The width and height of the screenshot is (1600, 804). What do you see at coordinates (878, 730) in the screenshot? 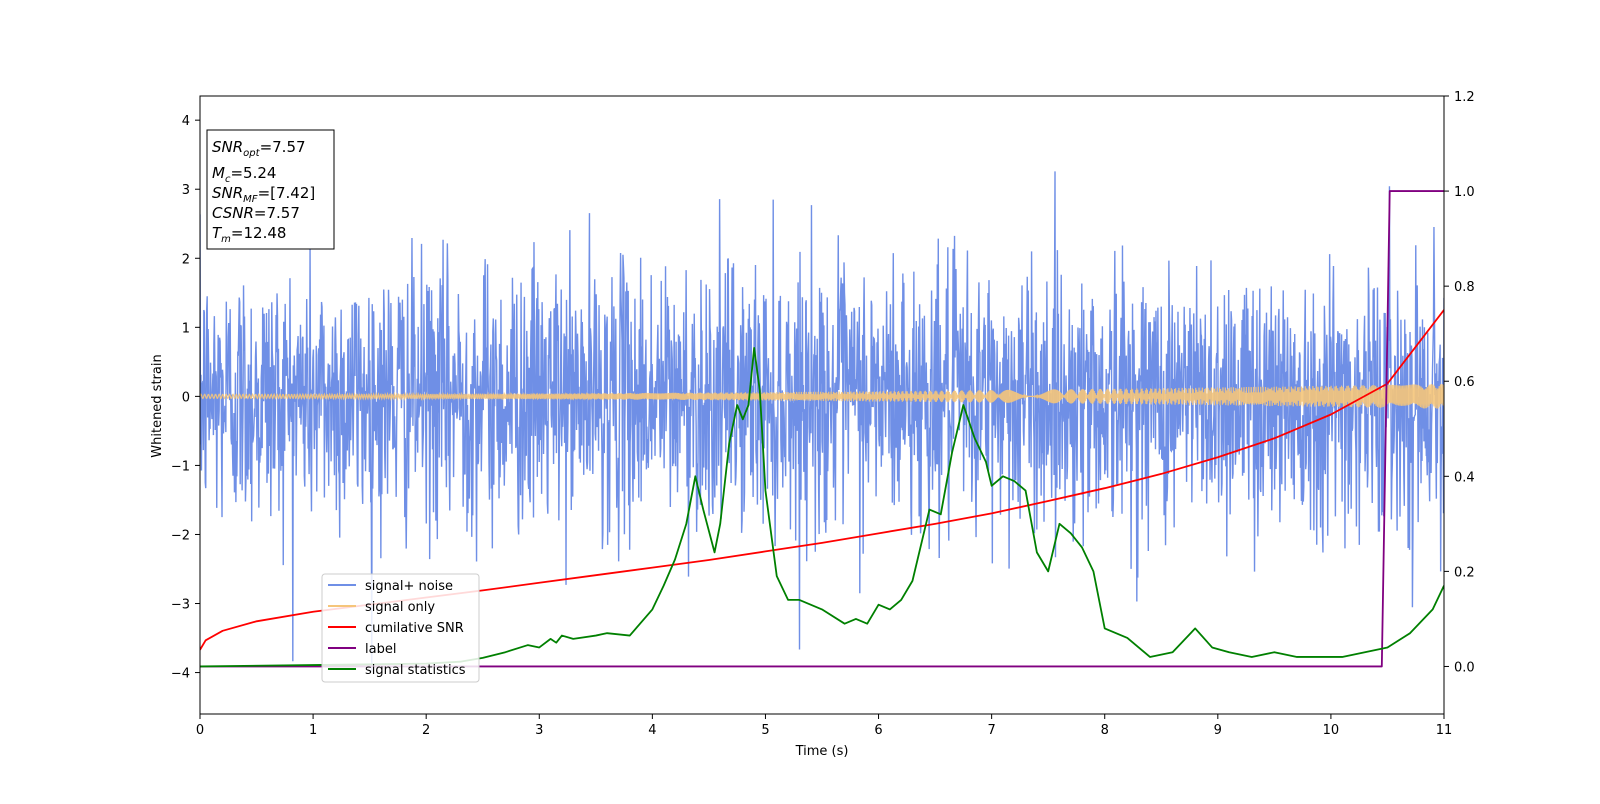
I see `x-tick-label: 6` at bounding box center [878, 730].